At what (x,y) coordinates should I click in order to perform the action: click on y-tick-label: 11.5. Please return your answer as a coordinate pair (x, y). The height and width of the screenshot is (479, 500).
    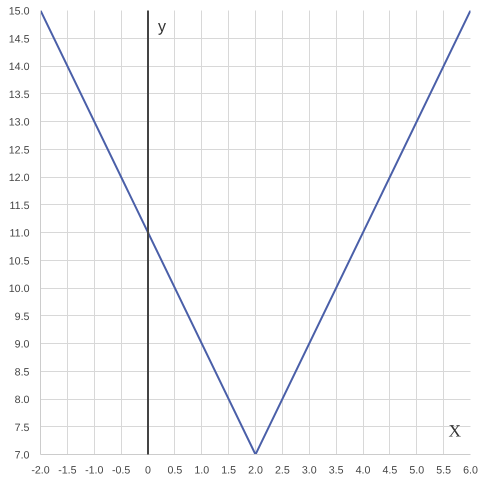
    Looking at the image, I should click on (20, 206).